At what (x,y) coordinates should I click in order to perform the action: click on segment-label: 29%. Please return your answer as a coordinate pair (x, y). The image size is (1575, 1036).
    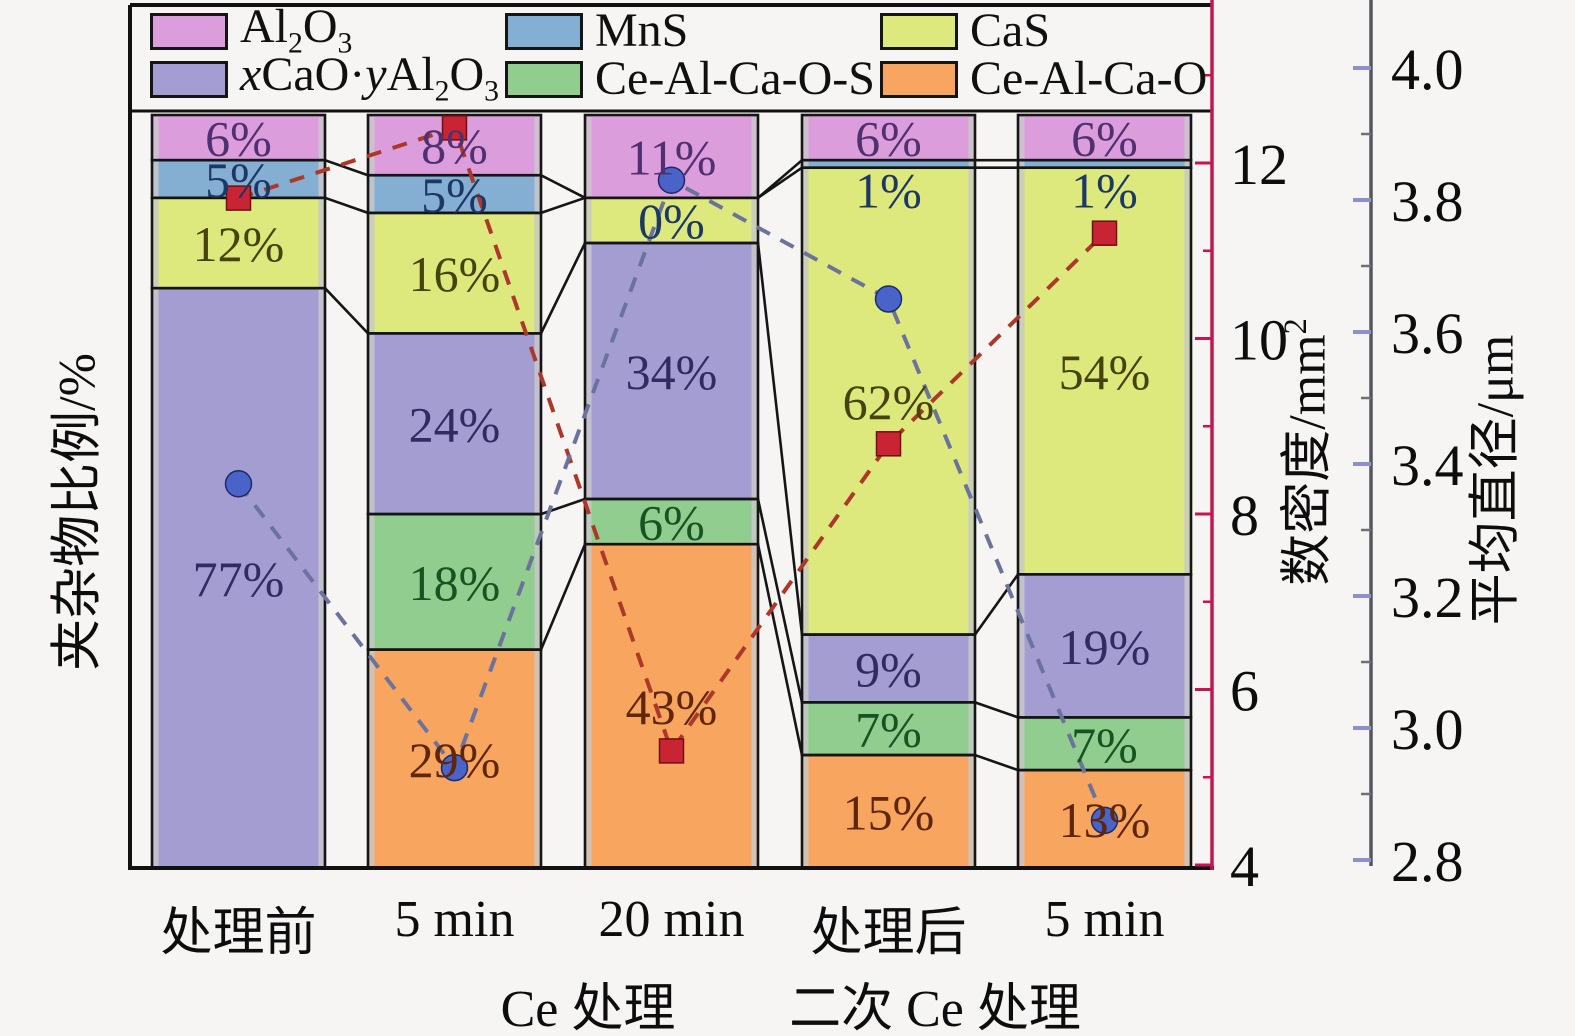
    Looking at the image, I should click on (455, 760).